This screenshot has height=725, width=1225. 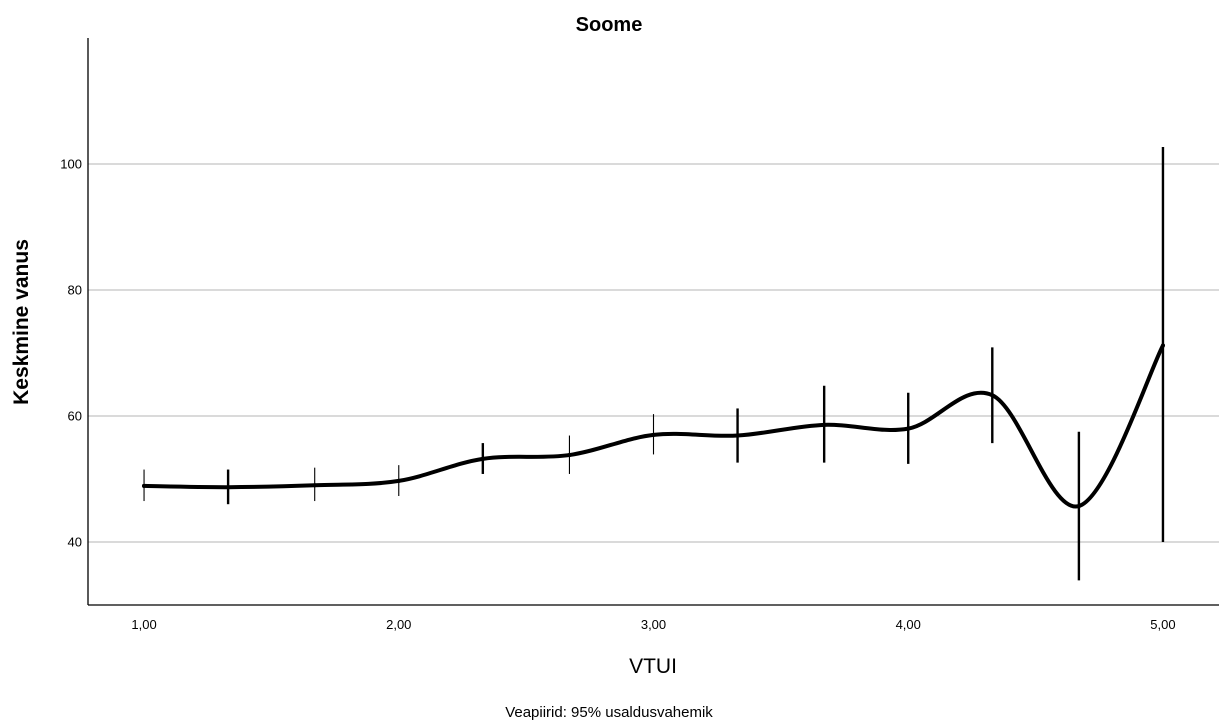 What do you see at coordinates (1162, 624) in the screenshot?
I see `x-tick-label: 5,00` at bounding box center [1162, 624].